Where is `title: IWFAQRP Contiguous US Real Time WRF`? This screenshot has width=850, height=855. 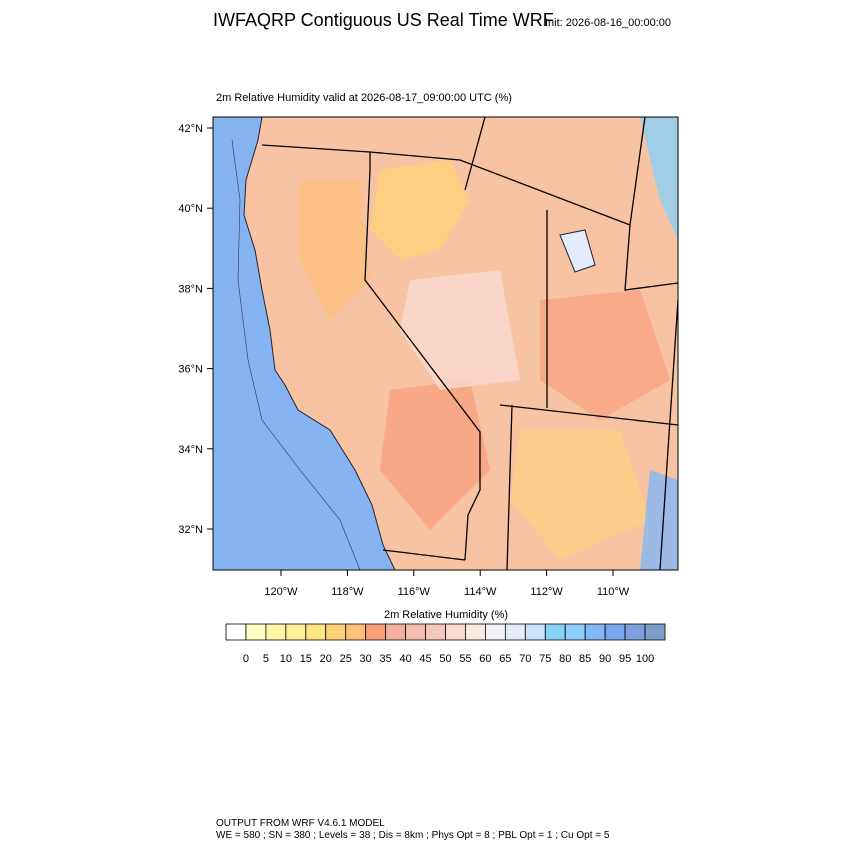
title: IWFAQRP Contiguous US Real Time WRF is located at coordinates (383, 20).